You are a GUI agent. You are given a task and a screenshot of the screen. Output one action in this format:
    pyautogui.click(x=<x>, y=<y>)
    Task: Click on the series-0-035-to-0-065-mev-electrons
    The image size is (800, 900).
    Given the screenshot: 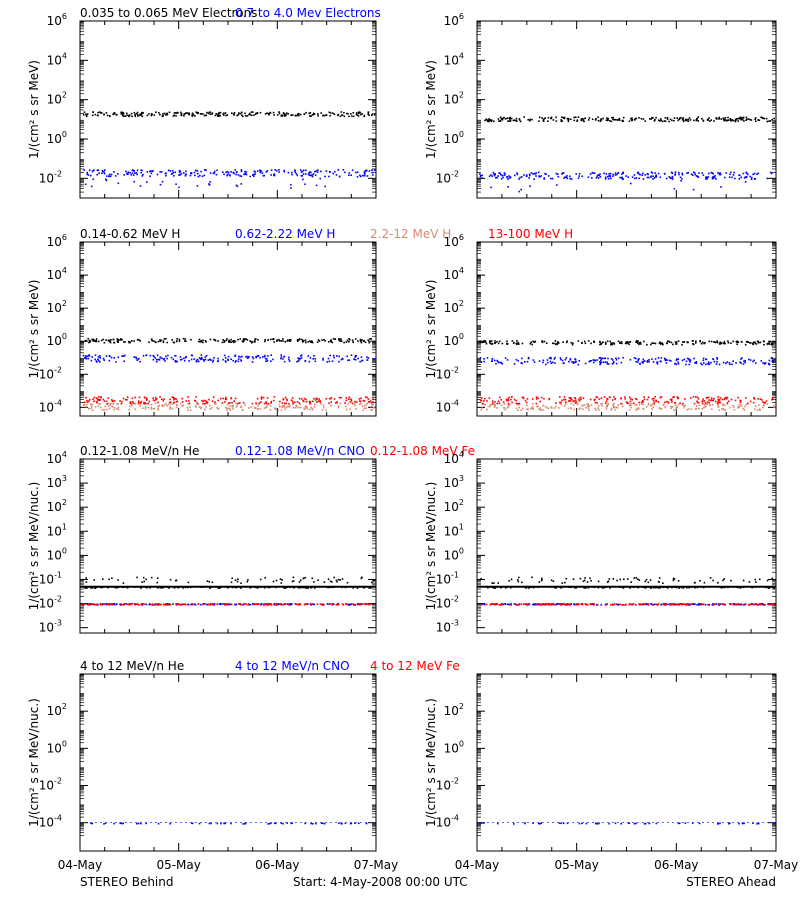 What is the action you would take?
    pyautogui.click(x=229, y=114)
    